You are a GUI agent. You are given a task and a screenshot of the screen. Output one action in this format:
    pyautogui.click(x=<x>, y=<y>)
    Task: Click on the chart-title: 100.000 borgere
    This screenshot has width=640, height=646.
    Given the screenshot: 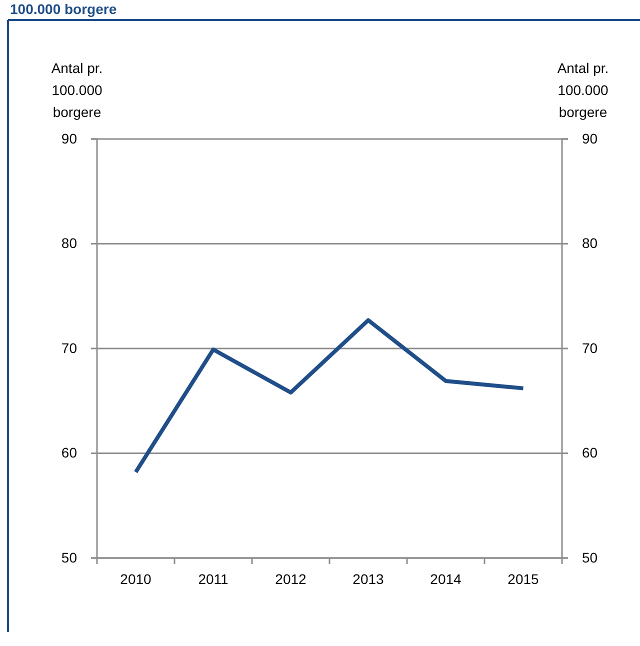 What is the action you would take?
    pyautogui.click(x=63, y=9)
    